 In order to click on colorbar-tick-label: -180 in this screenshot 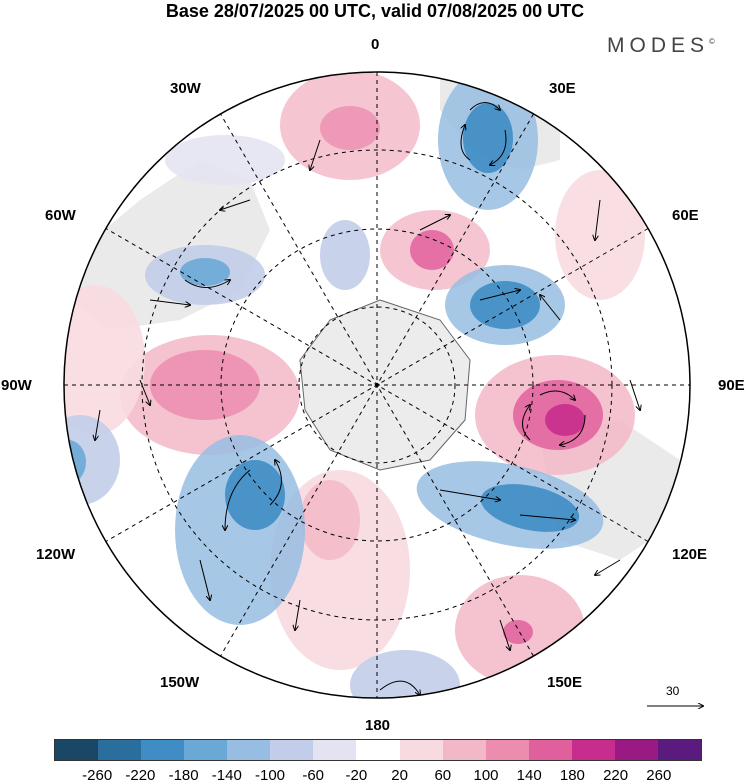, I will do `click(183, 775)`.